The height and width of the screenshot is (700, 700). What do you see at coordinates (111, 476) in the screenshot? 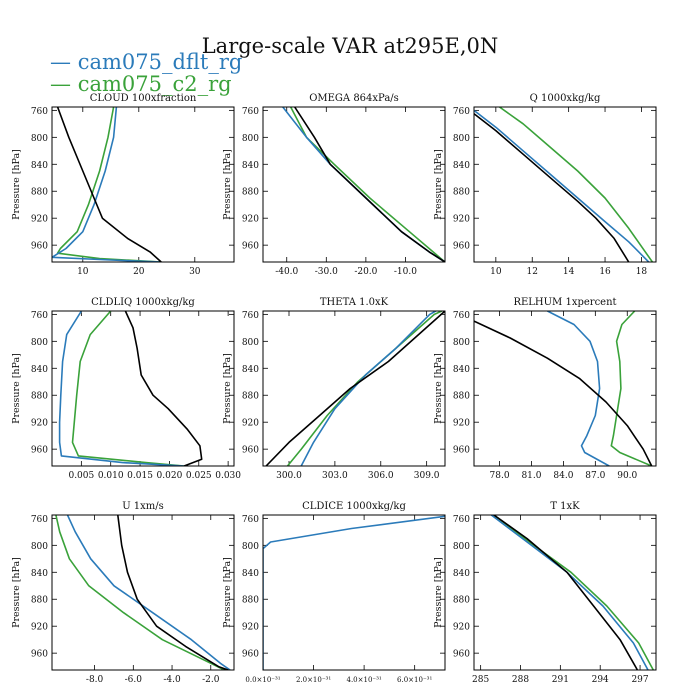
I see `x-tick-label: 0.010` at bounding box center [111, 476].